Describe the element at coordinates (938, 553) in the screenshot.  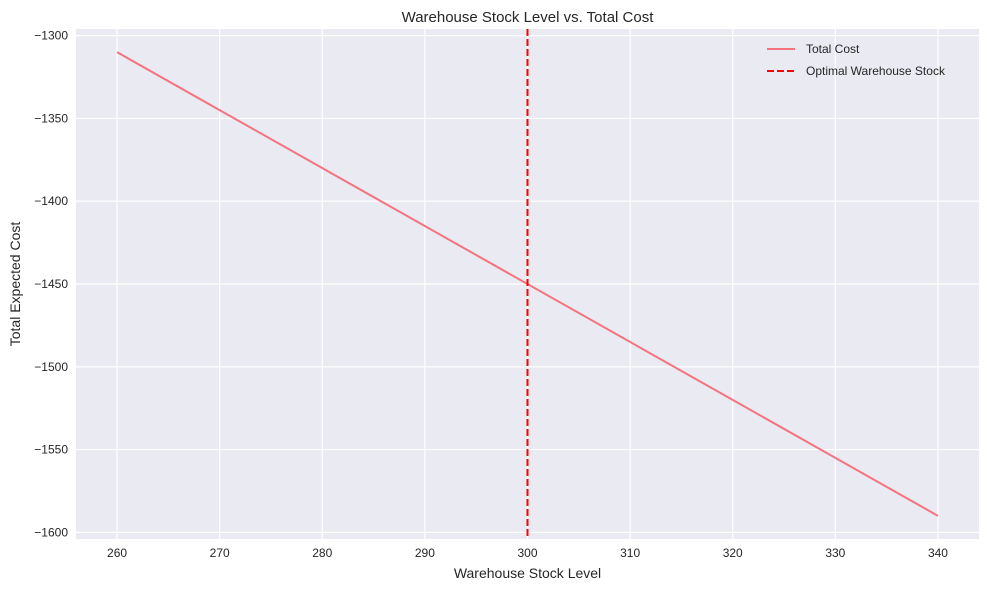
I see `x-tick-label: 340` at that location.